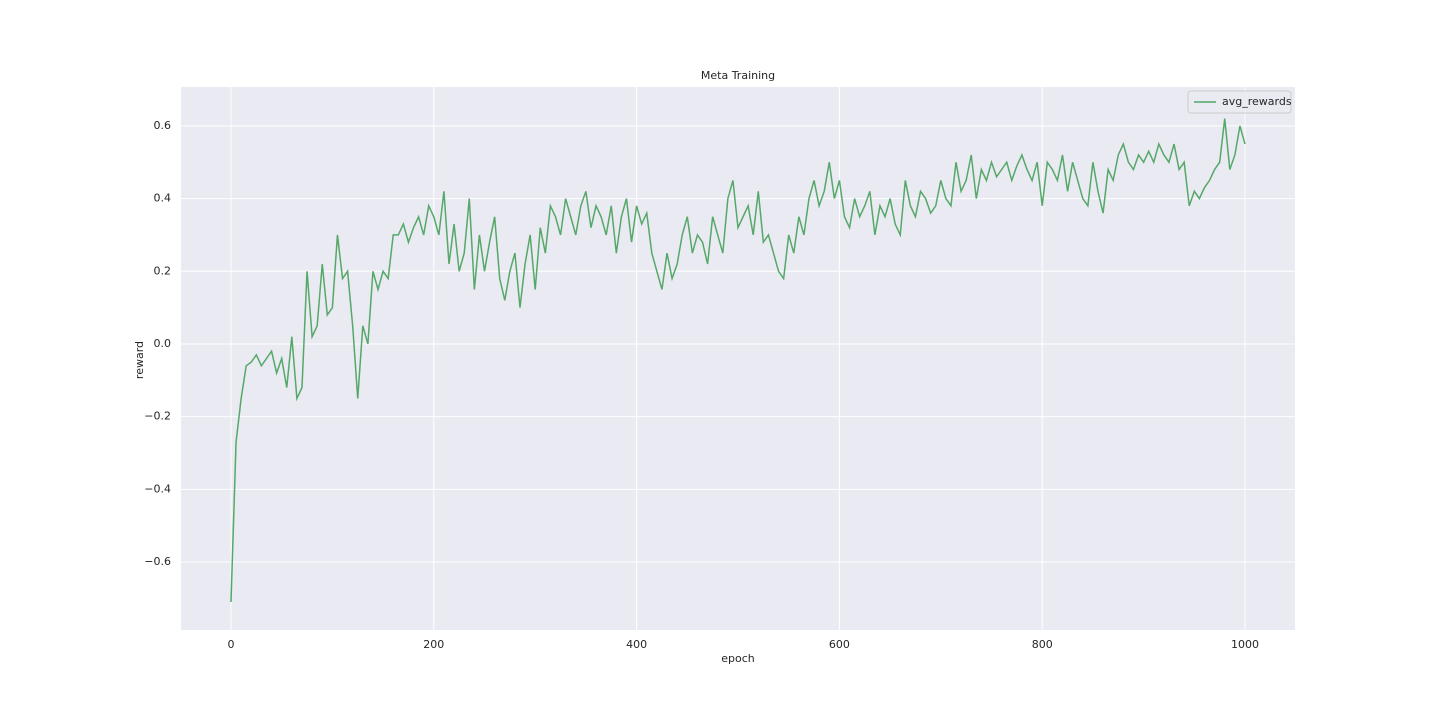 The image size is (1440, 720). Describe the element at coordinates (230, 644) in the screenshot. I see `x-tick-label: 0` at that location.